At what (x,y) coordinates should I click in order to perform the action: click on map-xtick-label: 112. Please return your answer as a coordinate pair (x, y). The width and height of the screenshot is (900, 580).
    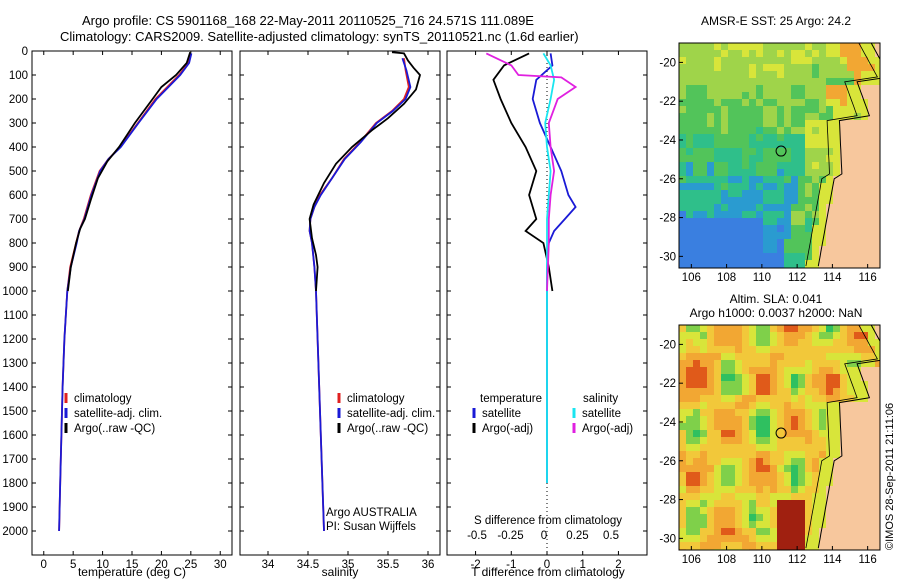
    Looking at the image, I should click on (797, 560).